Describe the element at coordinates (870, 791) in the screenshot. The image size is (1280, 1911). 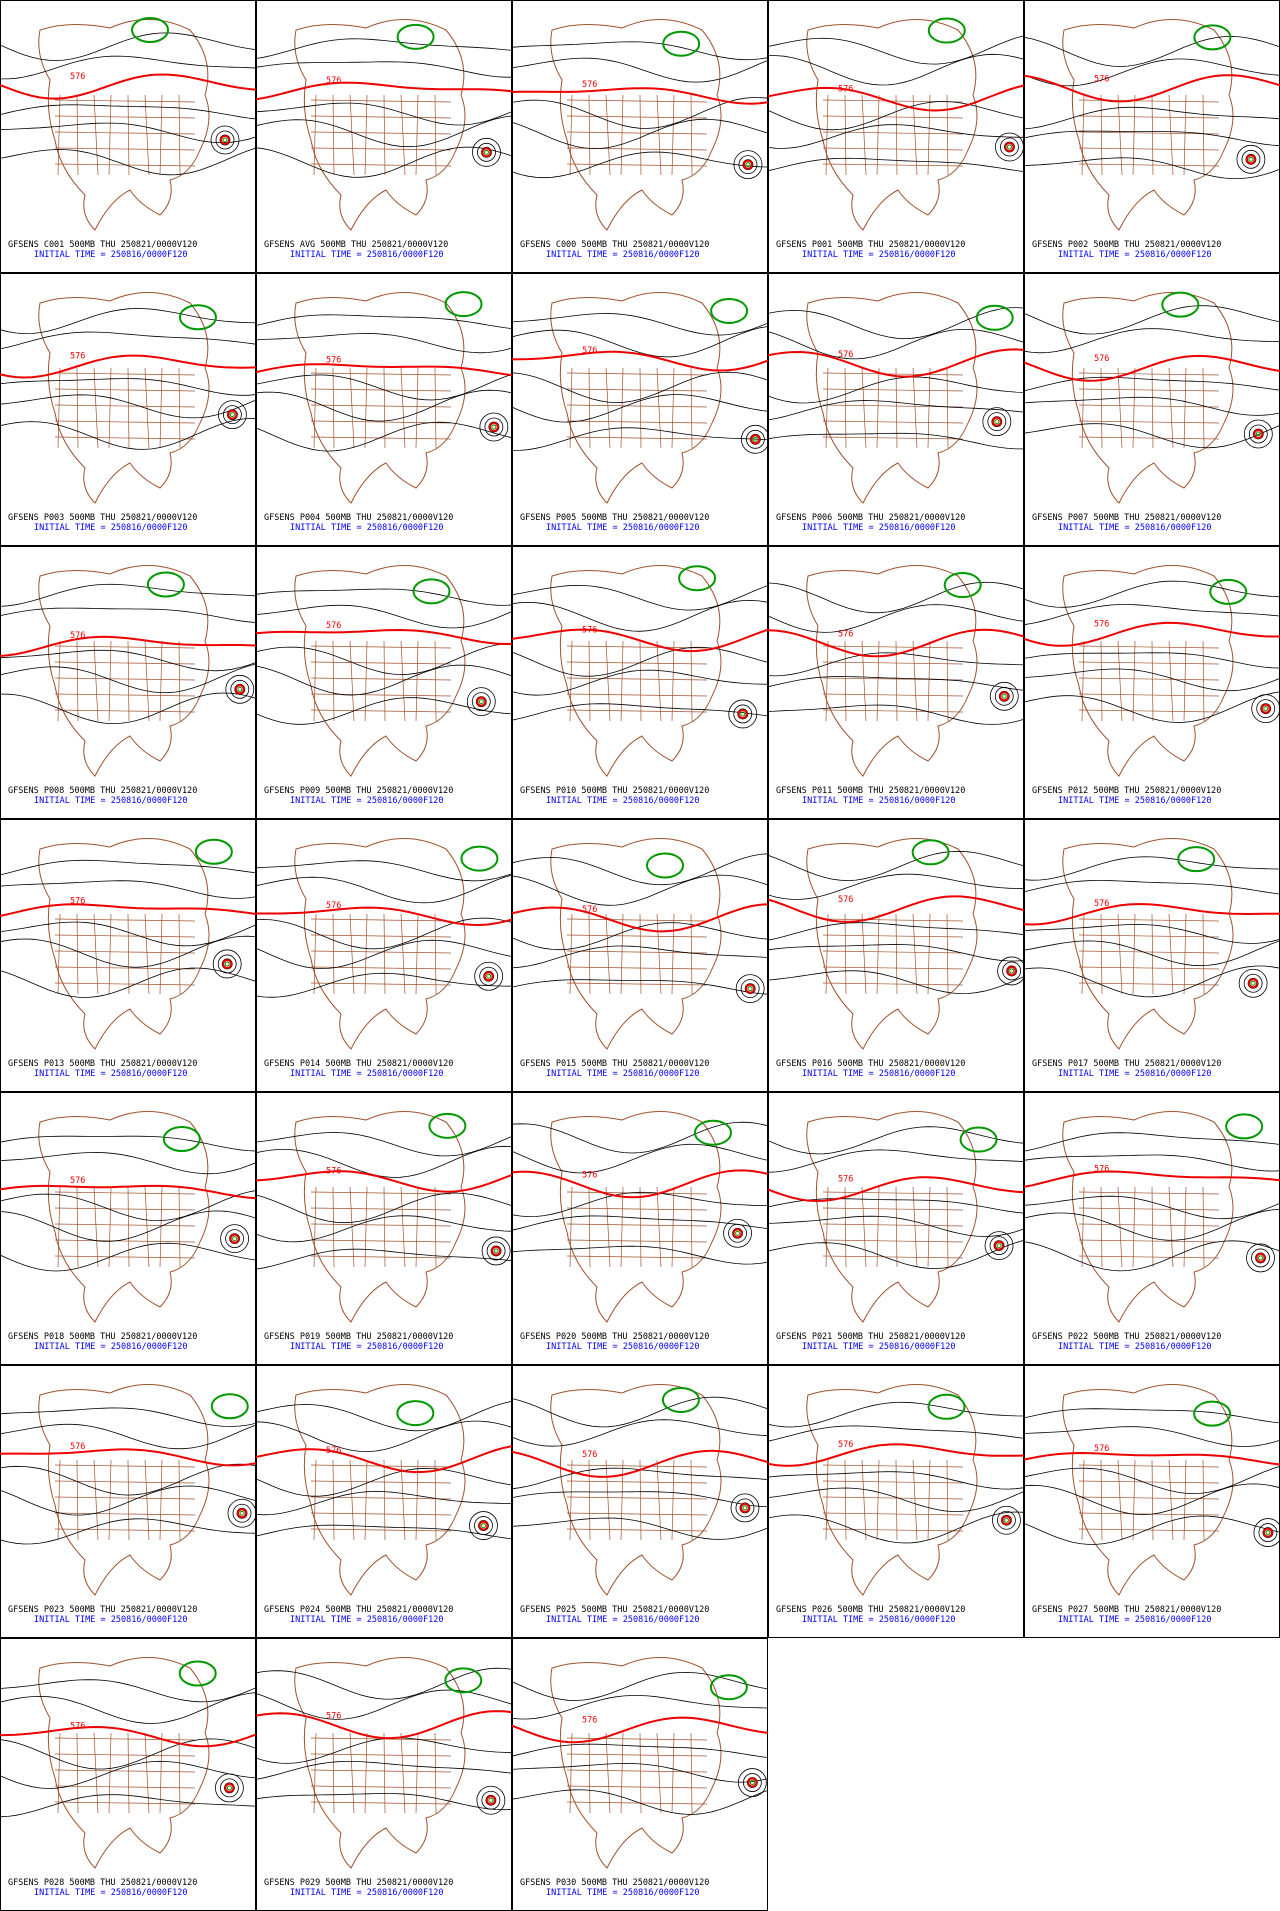
I see `panel-title: GFSENS P011 500MB THU 250821/0000V120` at that location.